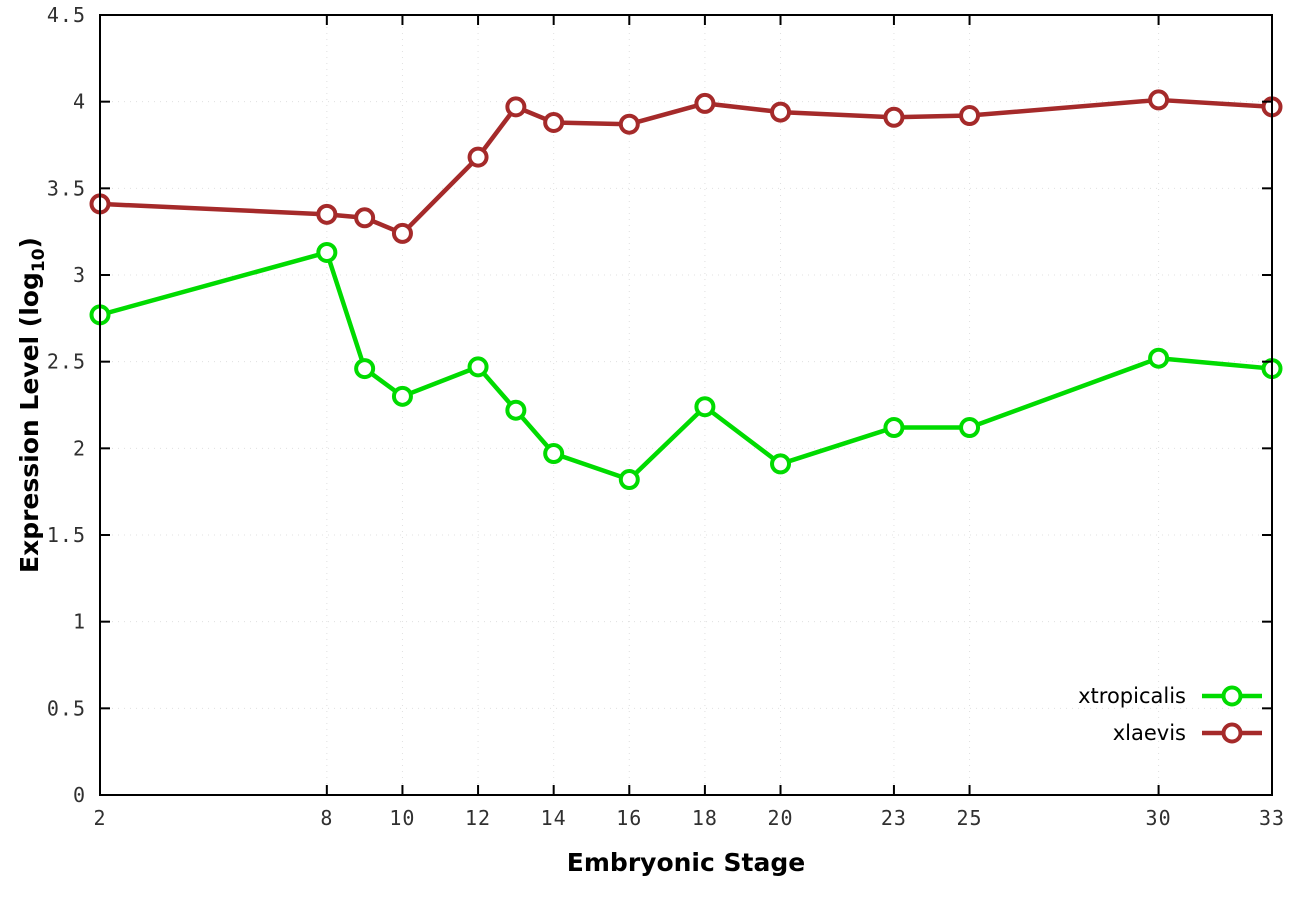  What do you see at coordinates (705, 818) in the screenshot?
I see `svg-text: 18` at bounding box center [705, 818].